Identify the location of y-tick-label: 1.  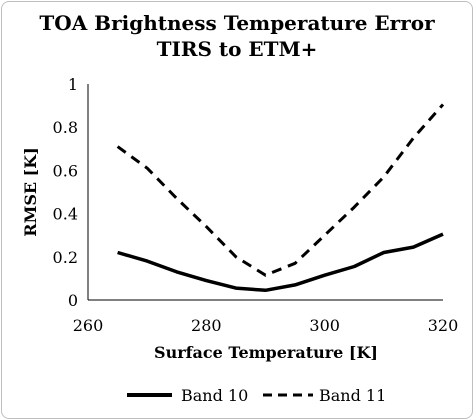
(73, 84).